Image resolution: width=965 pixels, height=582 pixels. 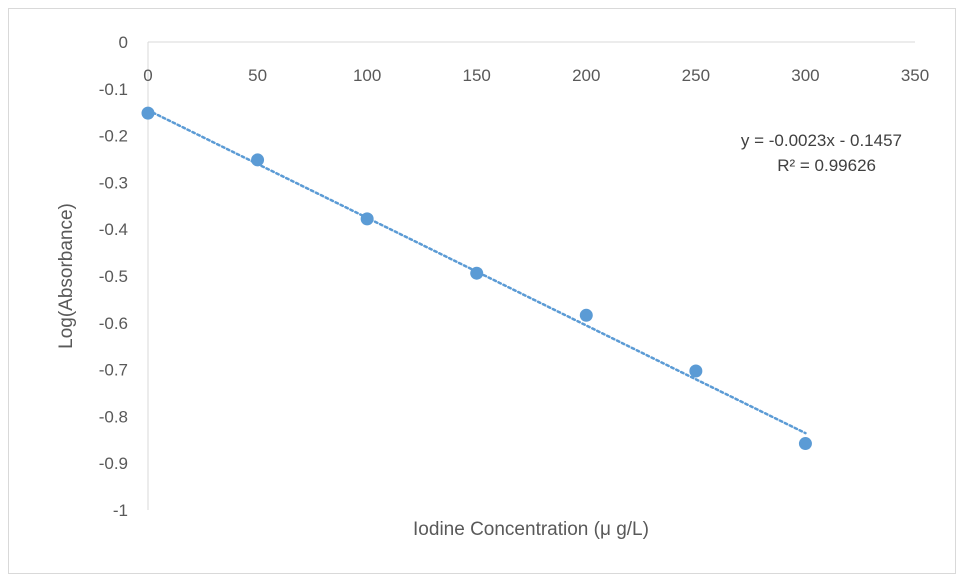 What do you see at coordinates (113, 276) in the screenshot?
I see `y-tick-label: -0.5` at bounding box center [113, 276].